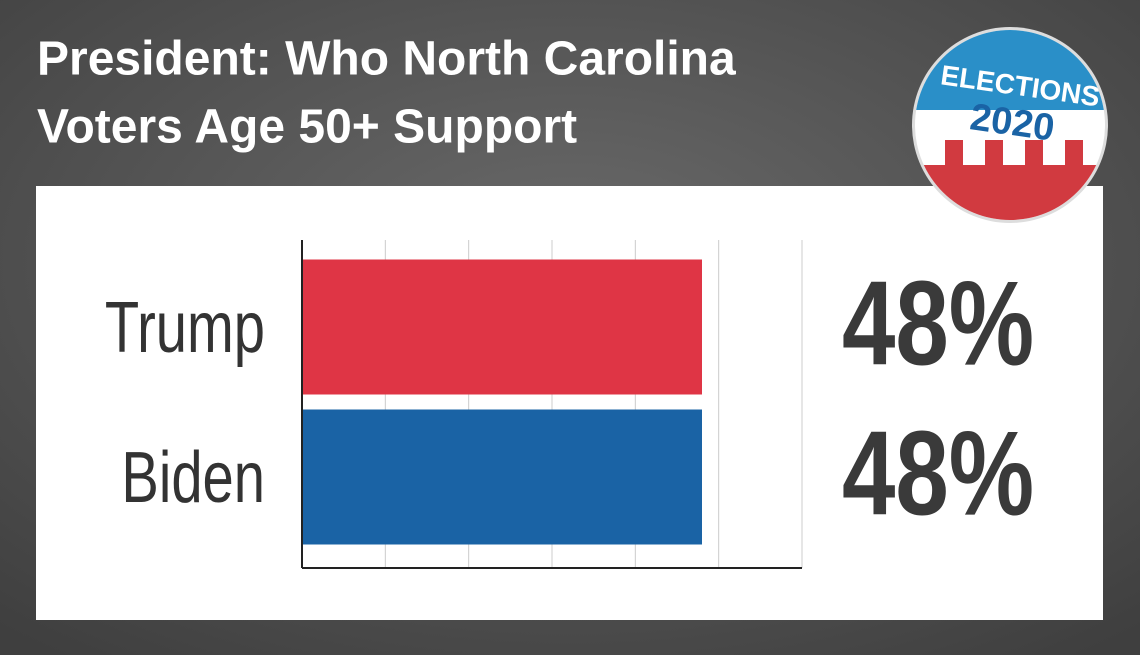 The image size is (1140, 655). Describe the element at coordinates (1010, 125) in the screenshot. I see `badge: ELECTIONS 2020` at that location.